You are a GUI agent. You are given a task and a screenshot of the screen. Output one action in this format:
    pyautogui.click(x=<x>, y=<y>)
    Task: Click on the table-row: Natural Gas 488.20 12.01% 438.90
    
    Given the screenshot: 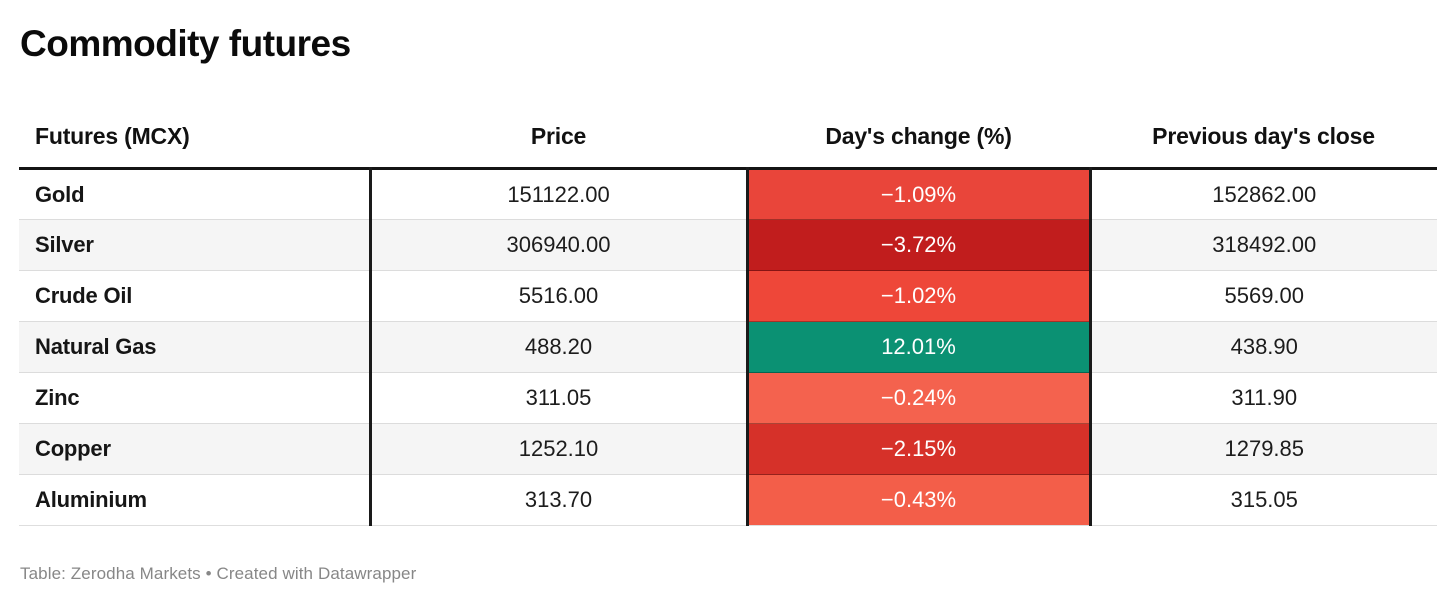 What is the action you would take?
    pyautogui.click(x=728, y=347)
    